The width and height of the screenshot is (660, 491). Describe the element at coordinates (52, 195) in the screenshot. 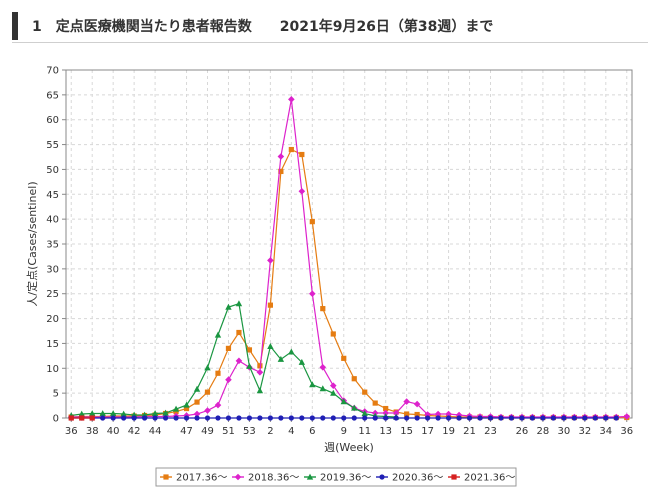

I see `y-tick-label: 45` at that location.